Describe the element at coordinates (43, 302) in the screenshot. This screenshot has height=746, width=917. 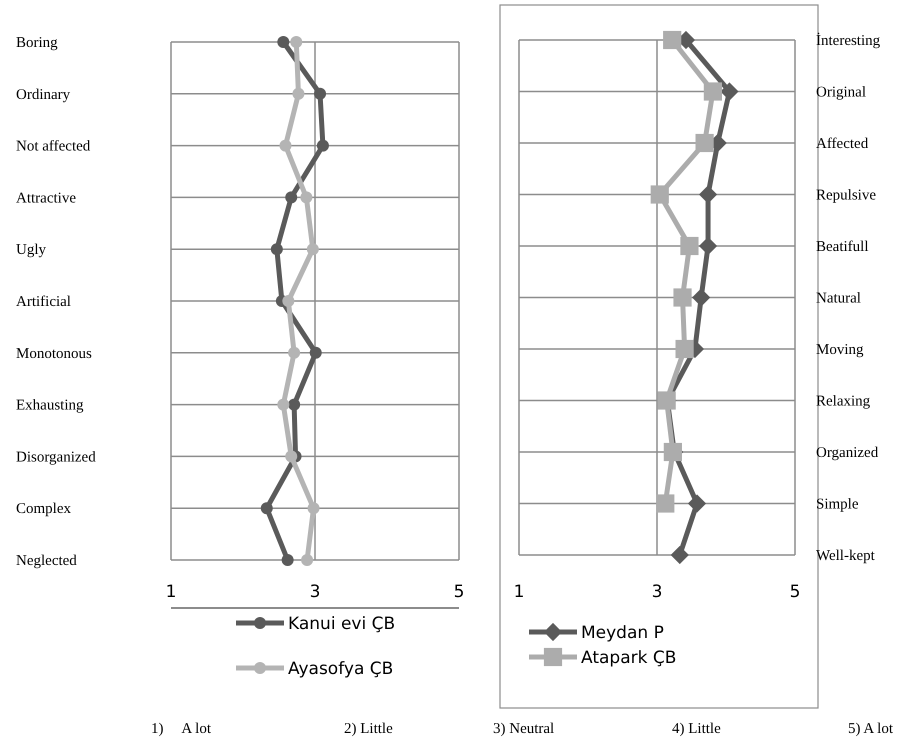
I see `y-tick-label: Artificial` at that location.